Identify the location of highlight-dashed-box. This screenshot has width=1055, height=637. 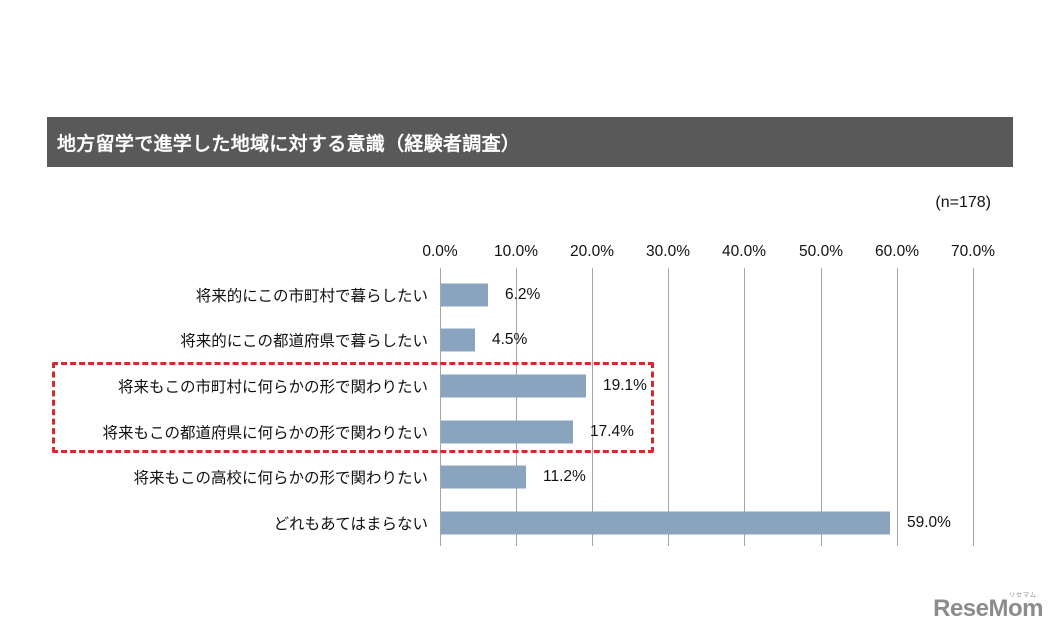
(353, 407).